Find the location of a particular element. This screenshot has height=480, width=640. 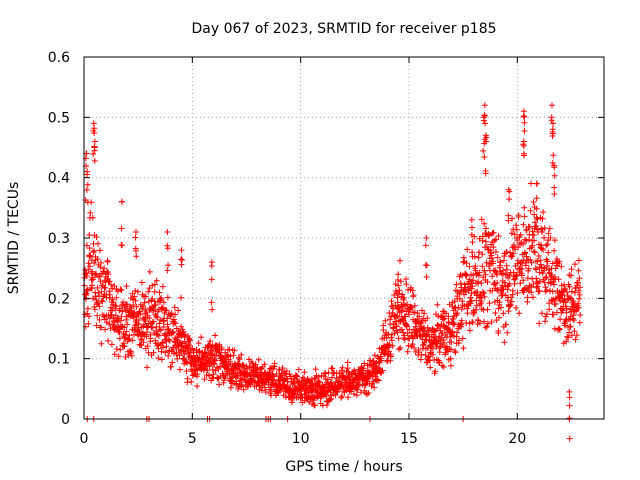

x-tick-label: 15 is located at coordinates (409, 439).